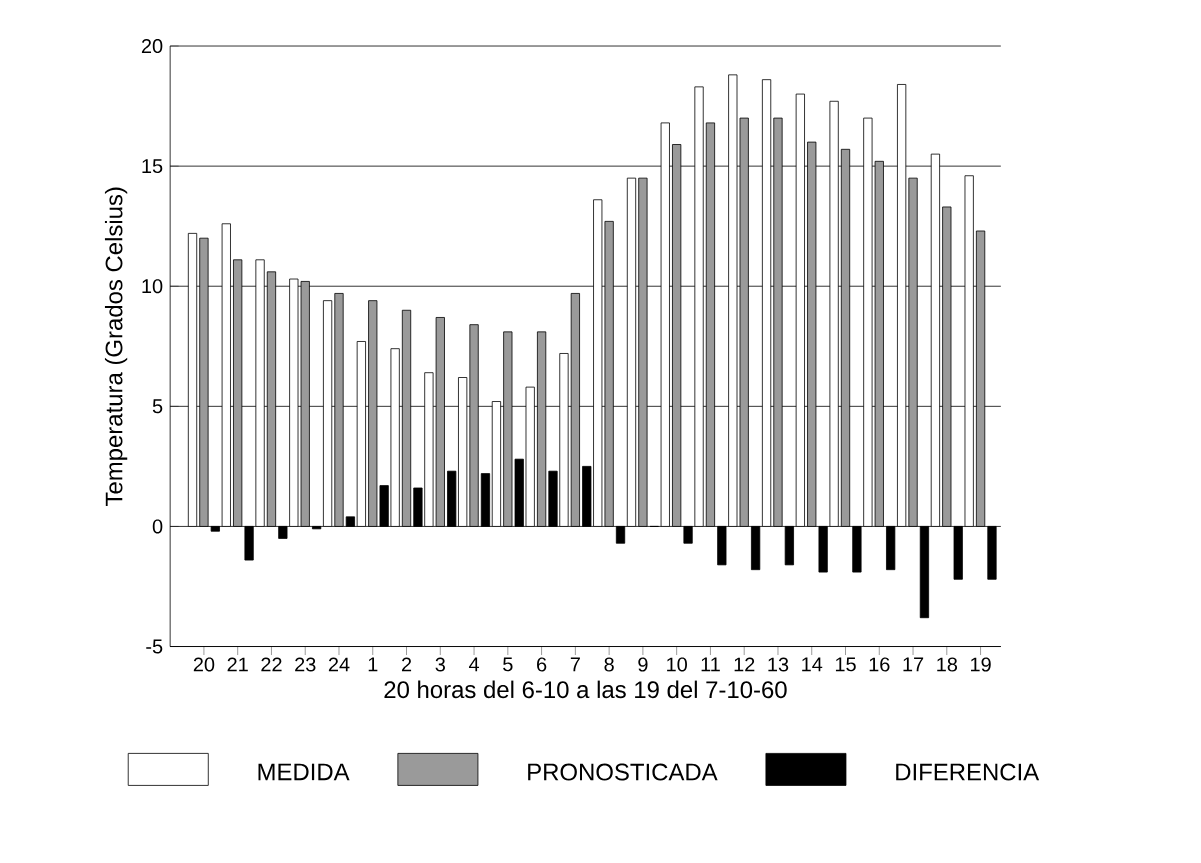  Describe the element at coordinates (157, 526) in the screenshot. I see `y-tick-label: 0` at that location.